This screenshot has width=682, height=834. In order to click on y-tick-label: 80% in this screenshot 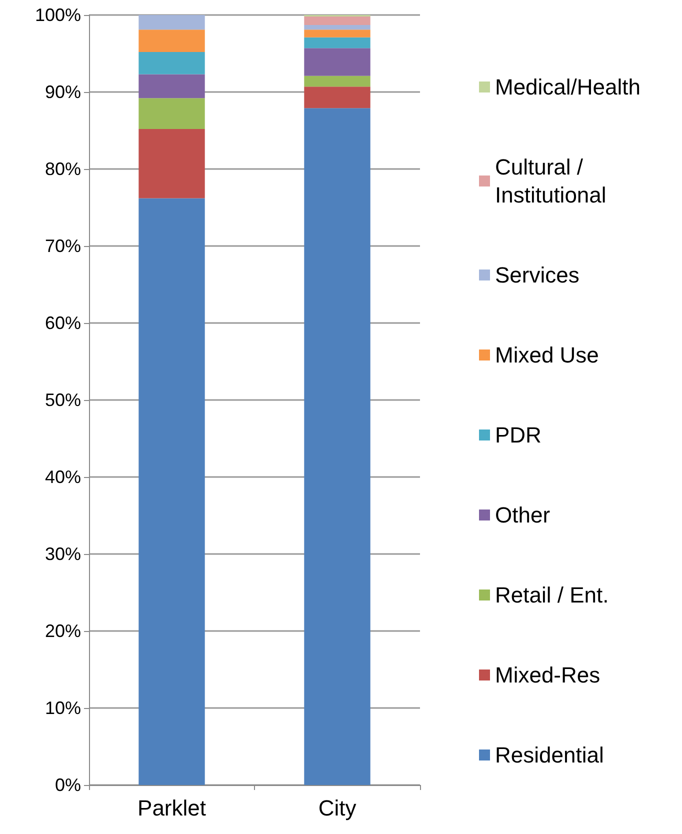, I will do `click(62, 169)`.